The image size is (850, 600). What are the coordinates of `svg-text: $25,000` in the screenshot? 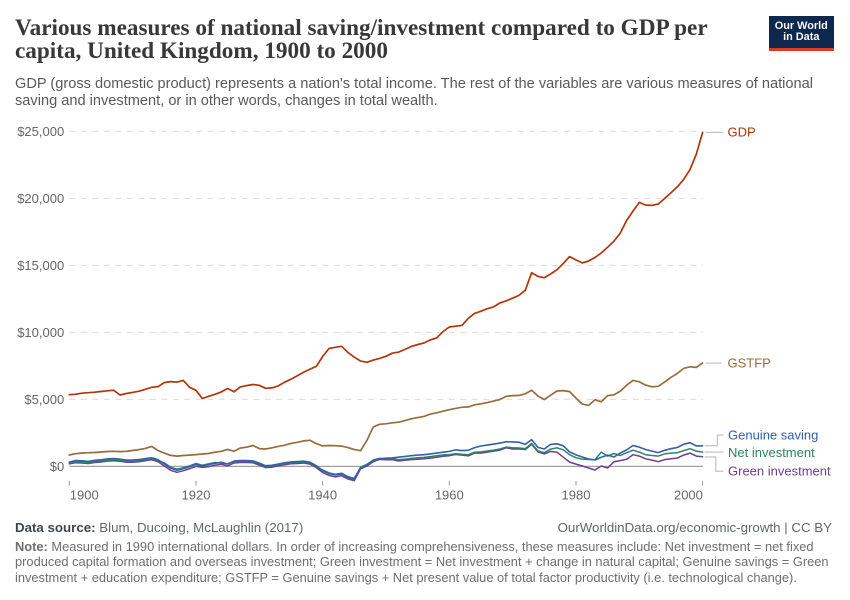 It's located at (40, 131).